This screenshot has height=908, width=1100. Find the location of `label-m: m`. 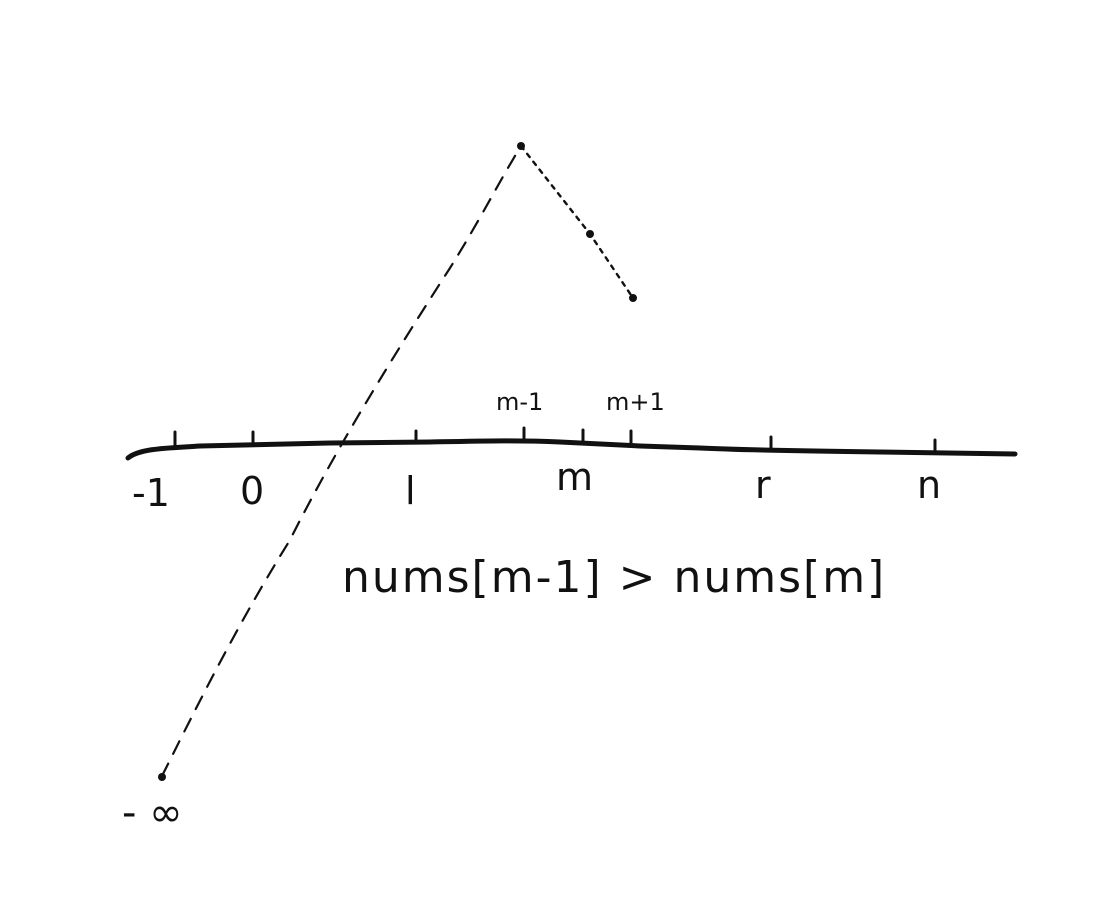

label-m: m is located at coordinates (574, 477).